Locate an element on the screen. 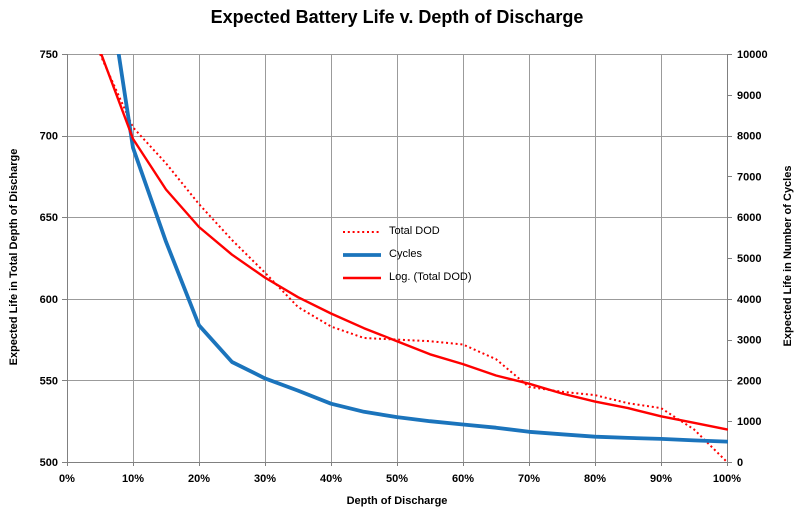 The image size is (803, 515). y-right-tick-label: 10000 is located at coordinates (752, 55).